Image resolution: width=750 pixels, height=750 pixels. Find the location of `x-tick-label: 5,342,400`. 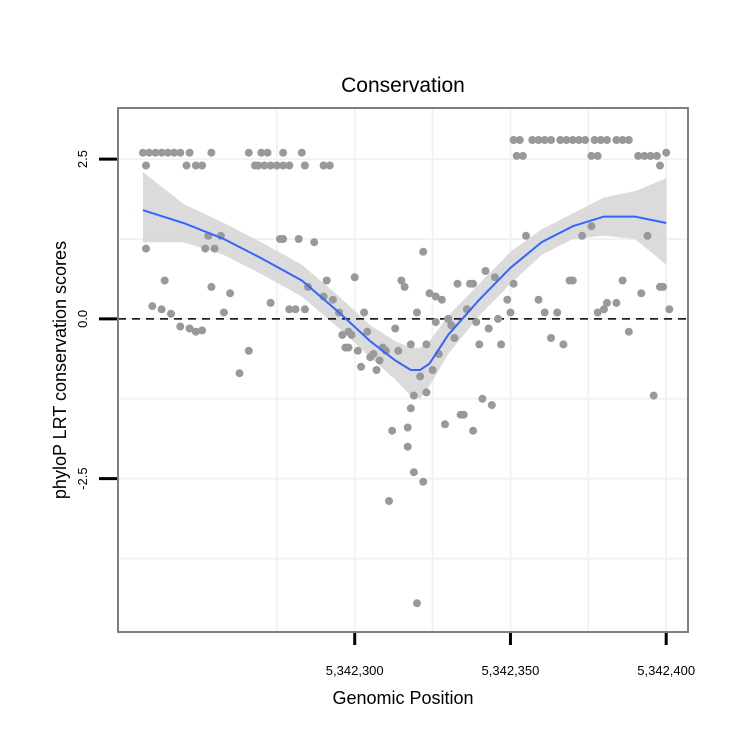

x-tick-label: 5,342,400 is located at coordinates (666, 670).